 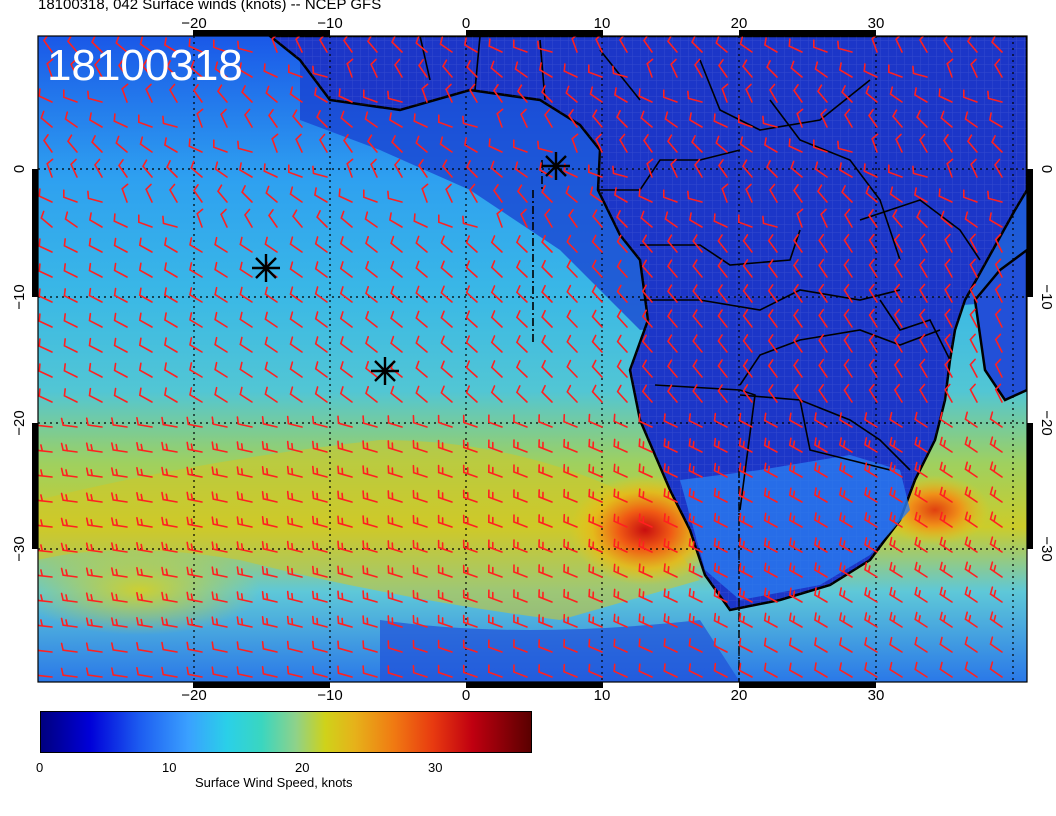 I want to click on lat-label-right: 0, so click(x=1046, y=169).